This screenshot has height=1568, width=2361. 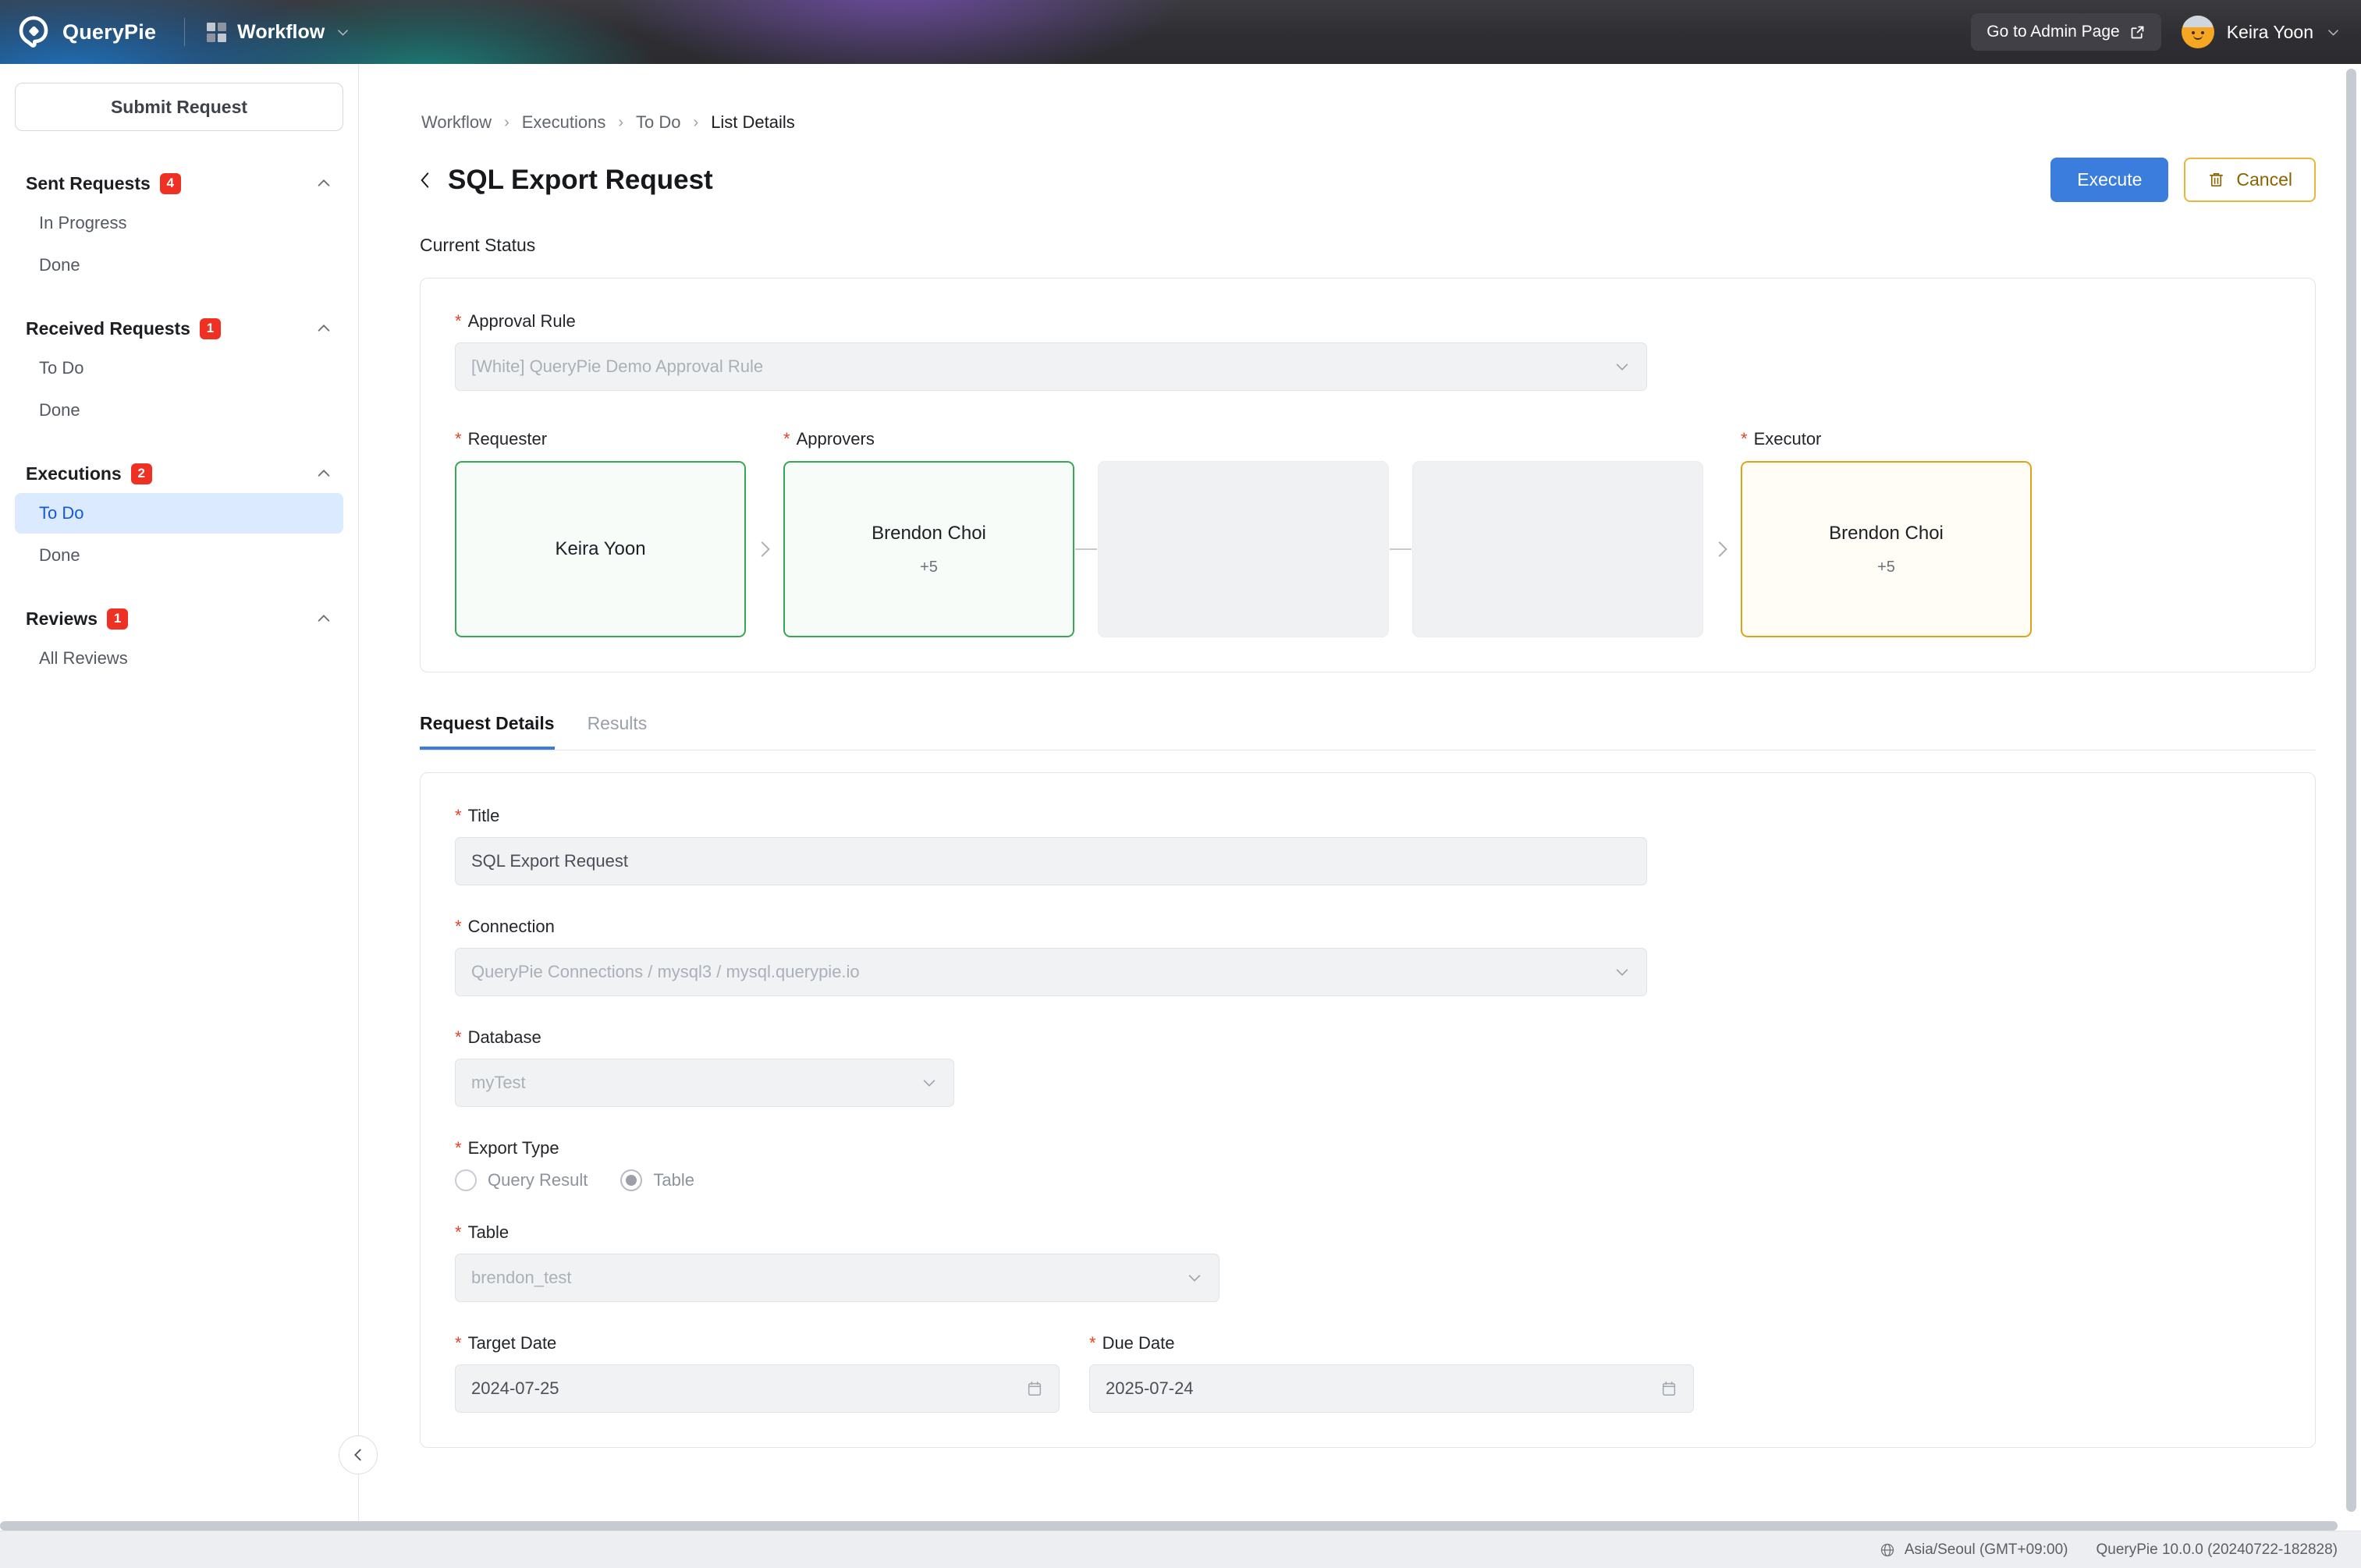 I want to click on workflow-menu: Workflow, so click(x=278, y=33).